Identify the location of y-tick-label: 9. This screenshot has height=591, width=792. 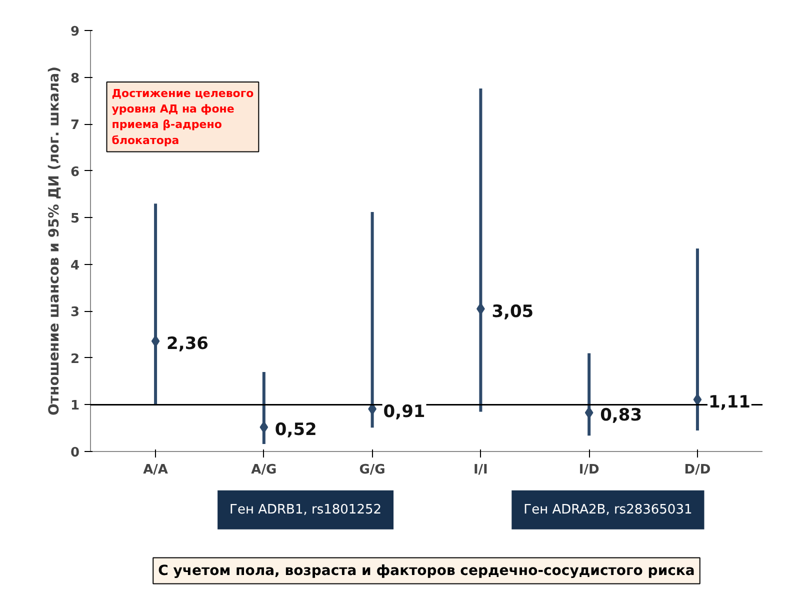
(75, 32).